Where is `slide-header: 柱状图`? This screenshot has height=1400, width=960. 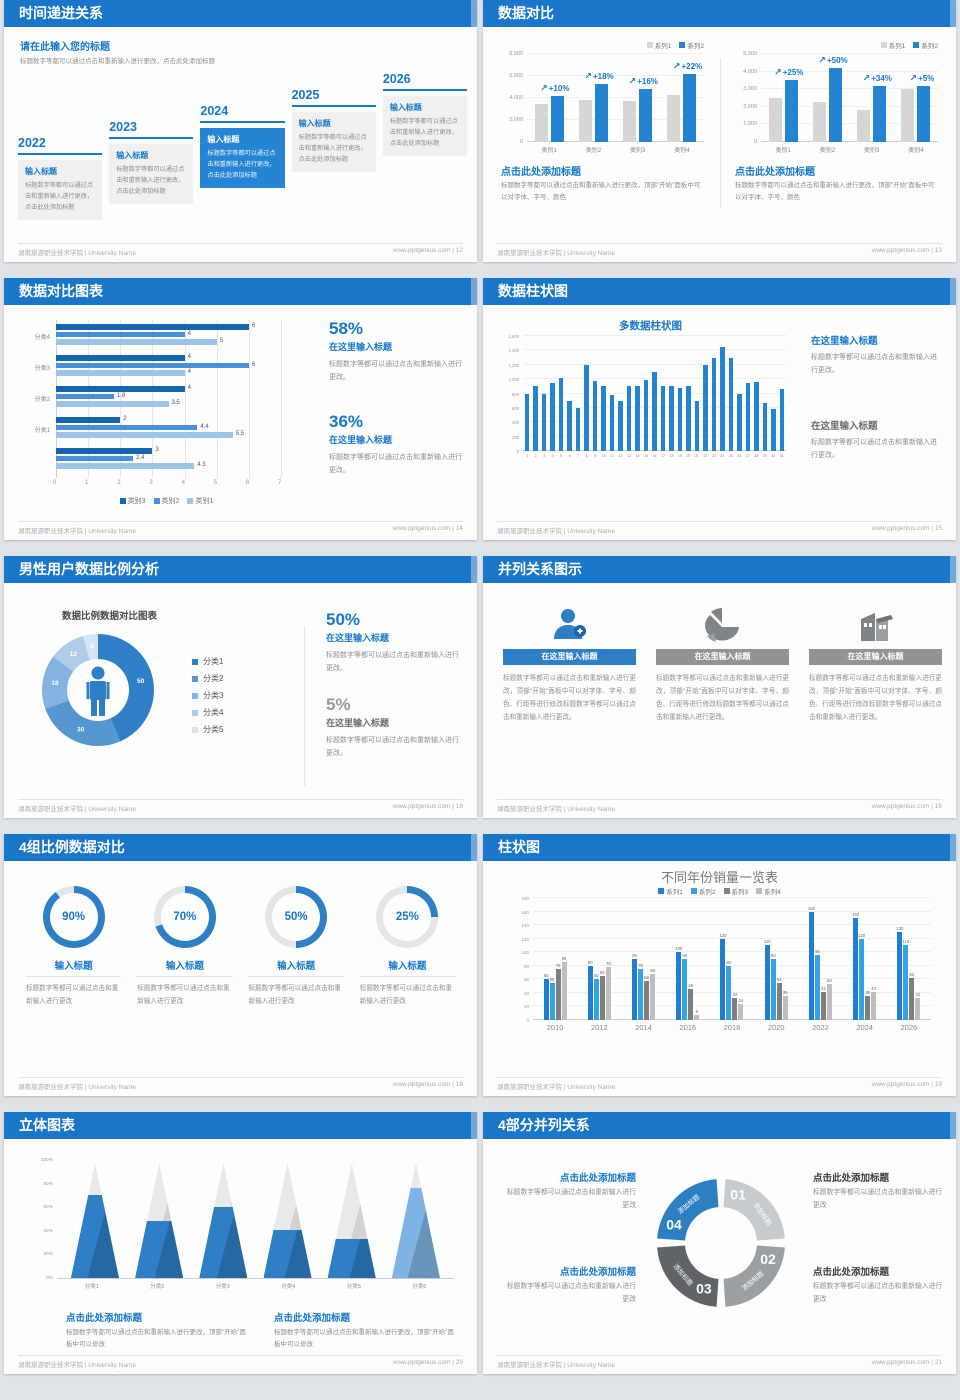
slide-header: 柱状图 is located at coordinates (719, 847).